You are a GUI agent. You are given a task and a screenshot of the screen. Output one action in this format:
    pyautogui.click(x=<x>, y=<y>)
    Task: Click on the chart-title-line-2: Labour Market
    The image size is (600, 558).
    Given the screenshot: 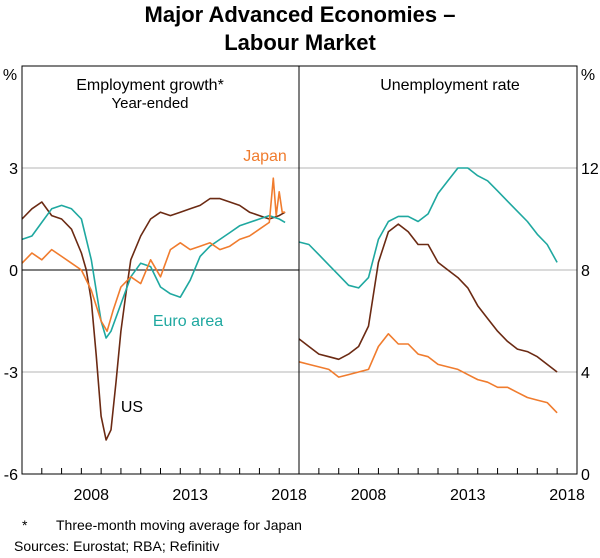 What is the action you would take?
    pyautogui.click(x=300, y=42)
    